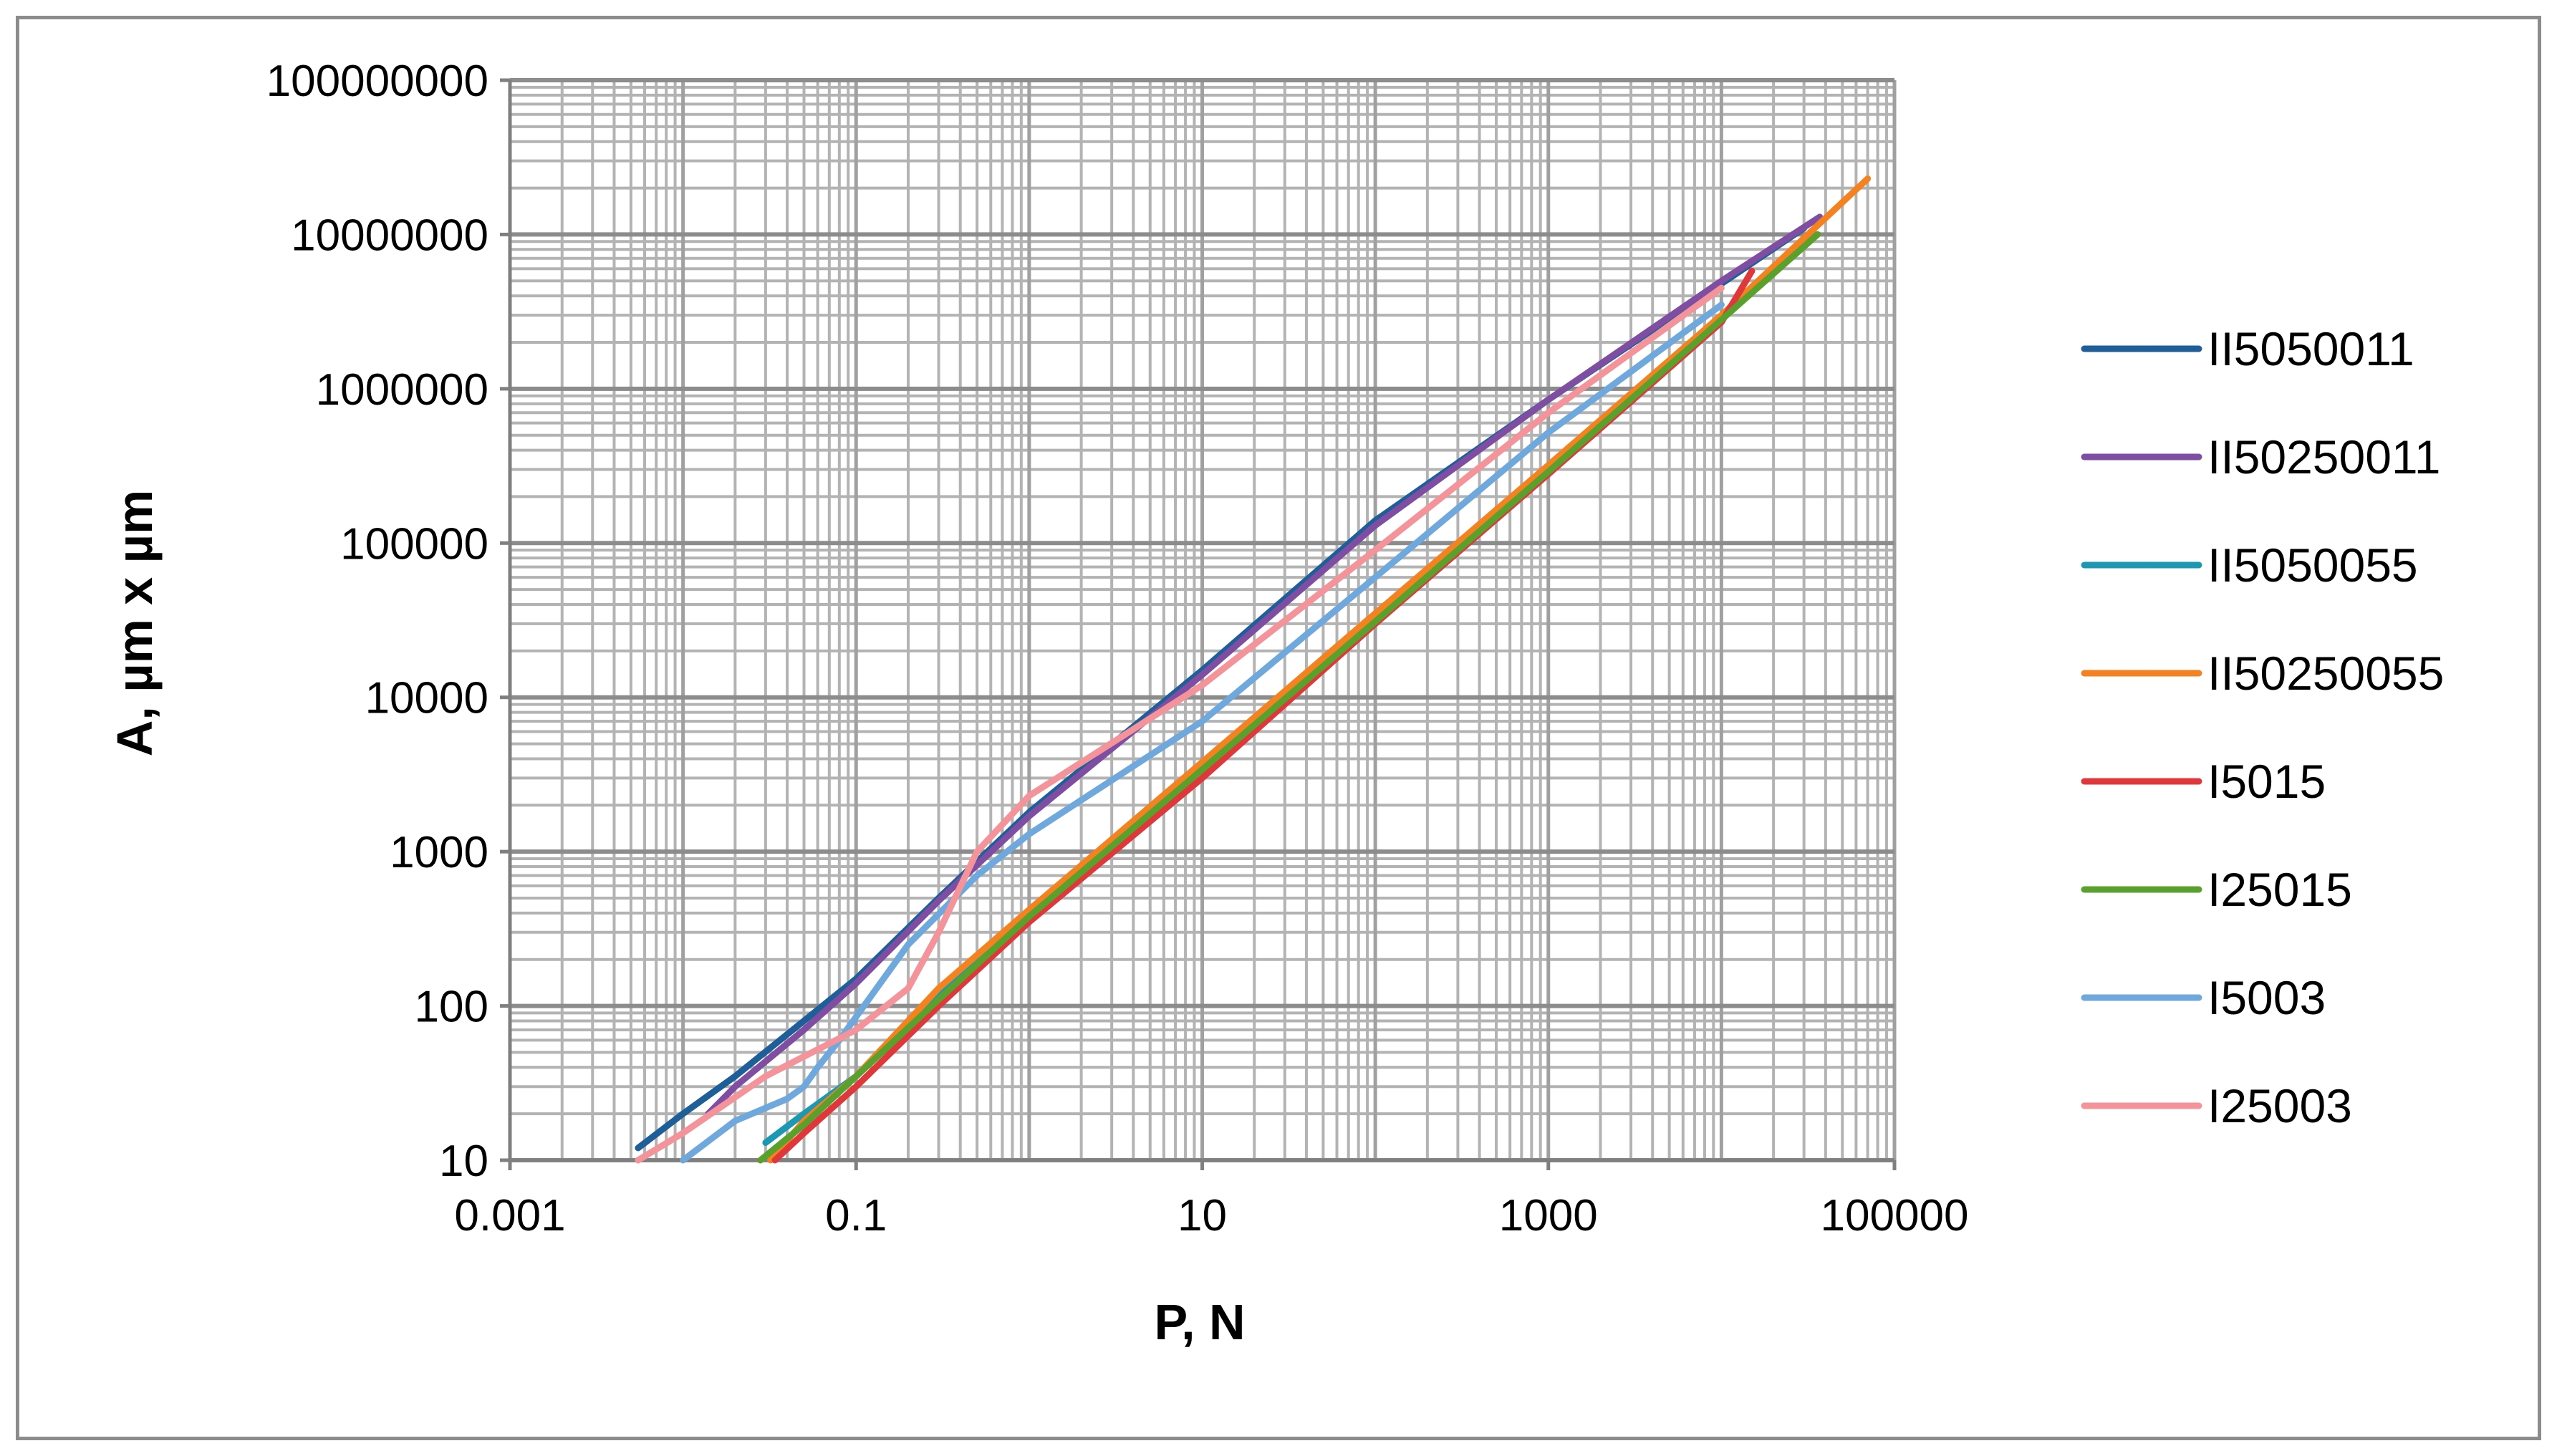  I want to click on legend-label: I25015, so click(2279, 889).